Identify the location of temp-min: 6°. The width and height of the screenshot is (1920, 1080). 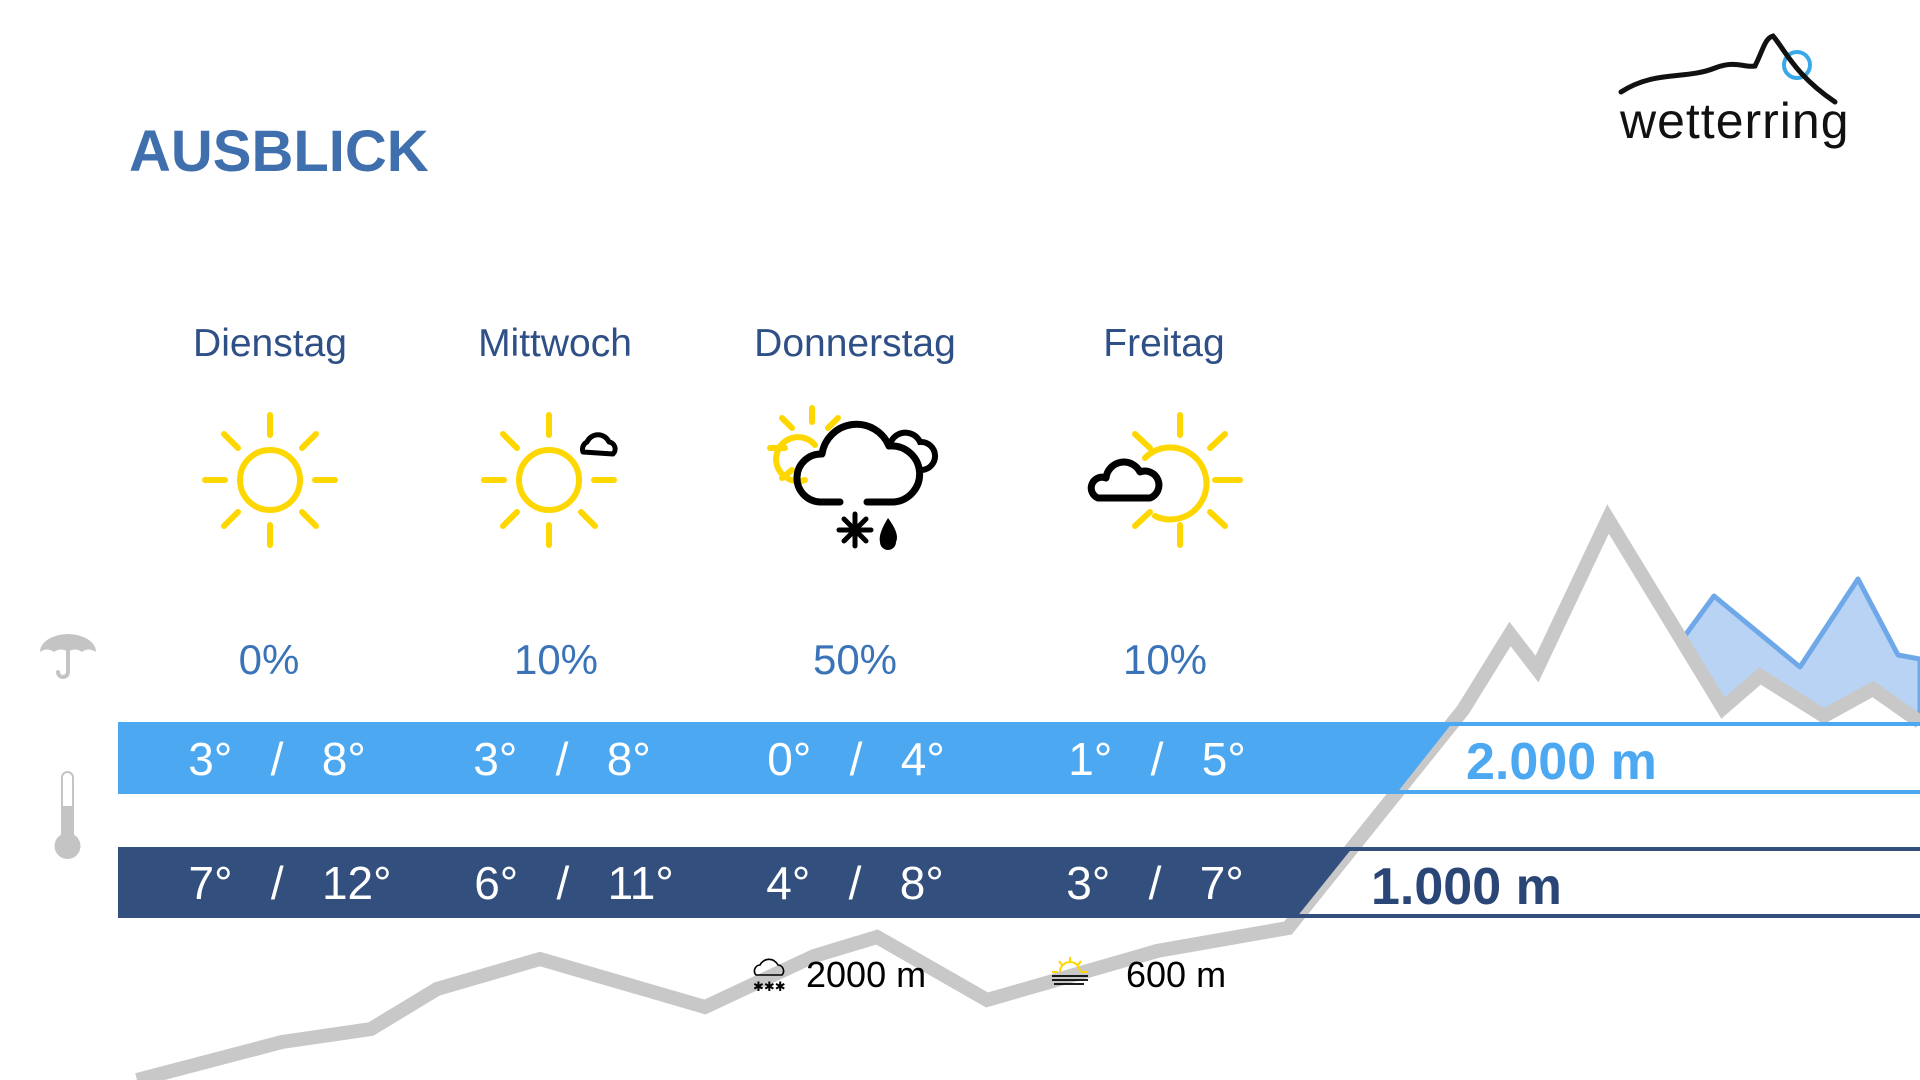
(496, 883).